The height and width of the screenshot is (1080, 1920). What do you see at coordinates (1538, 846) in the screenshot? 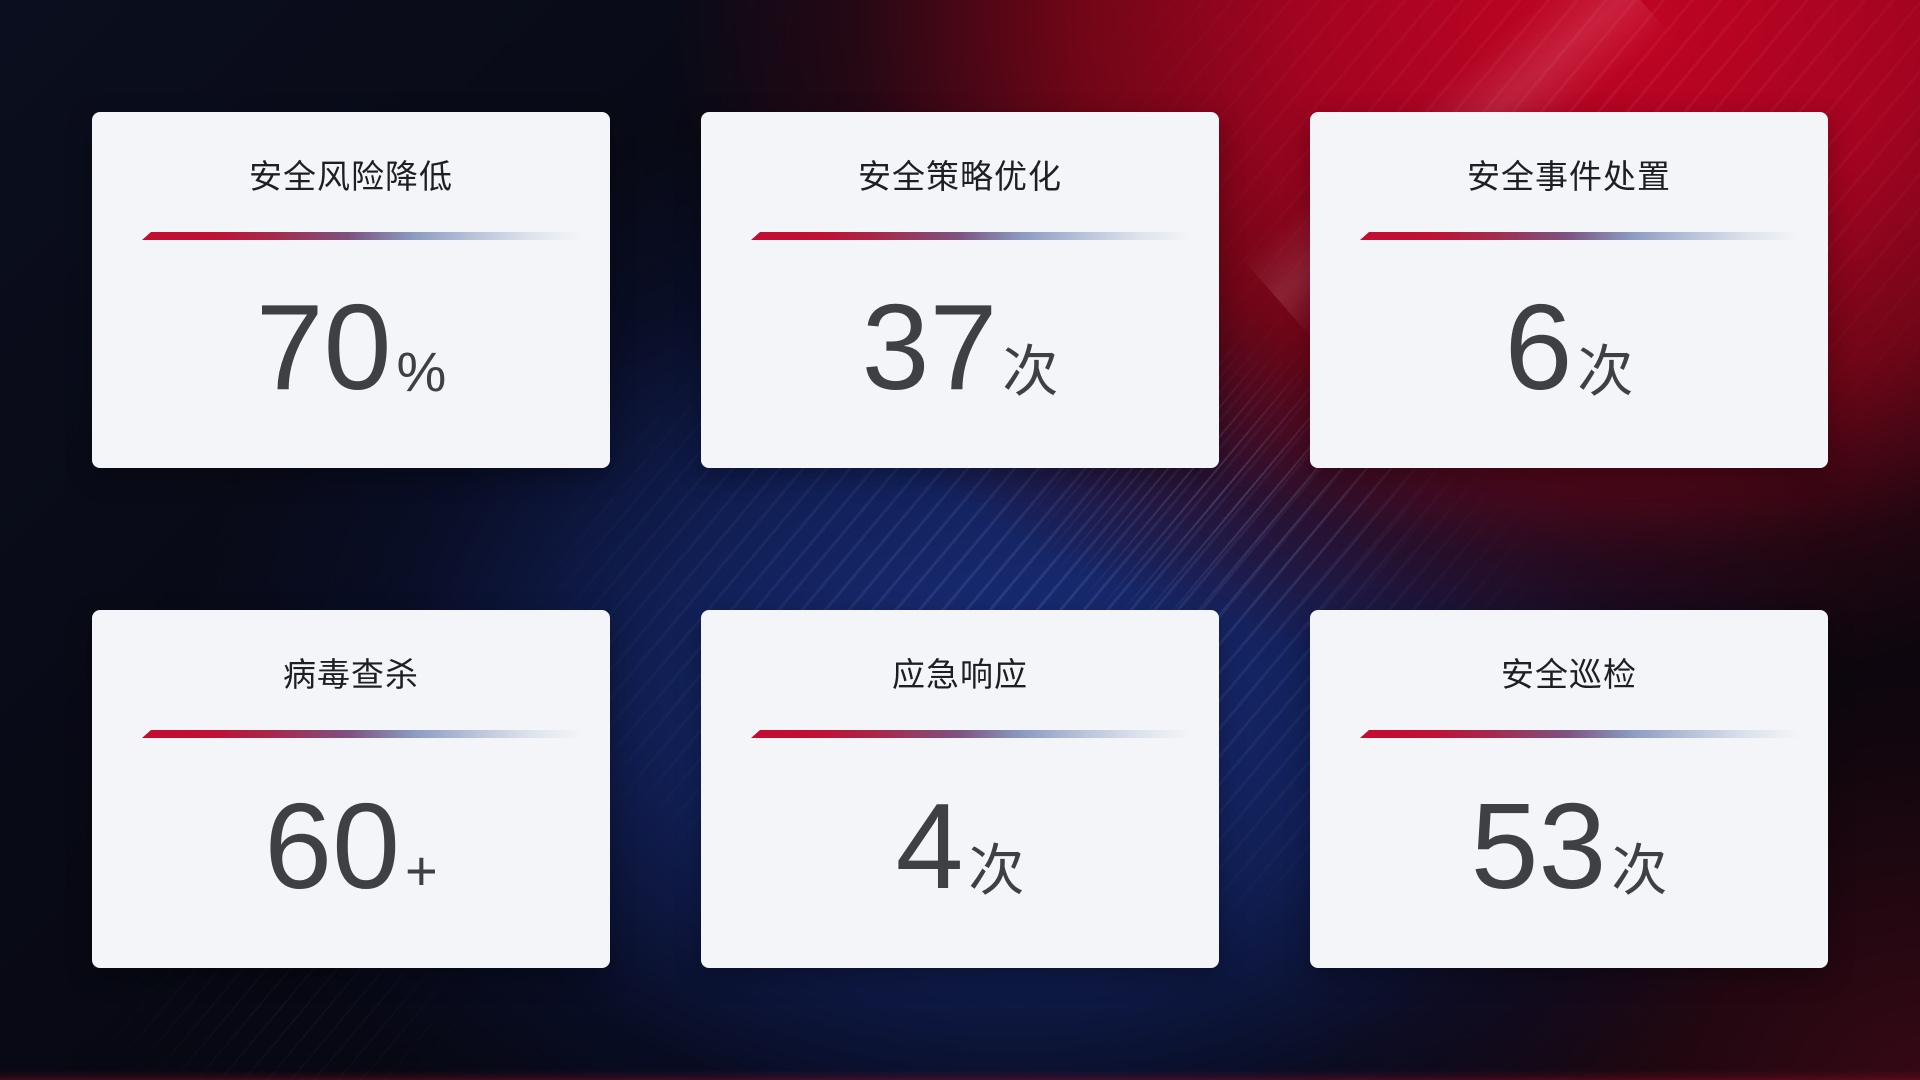
I see `card-value: 53` at bounding box center [1538, 846].